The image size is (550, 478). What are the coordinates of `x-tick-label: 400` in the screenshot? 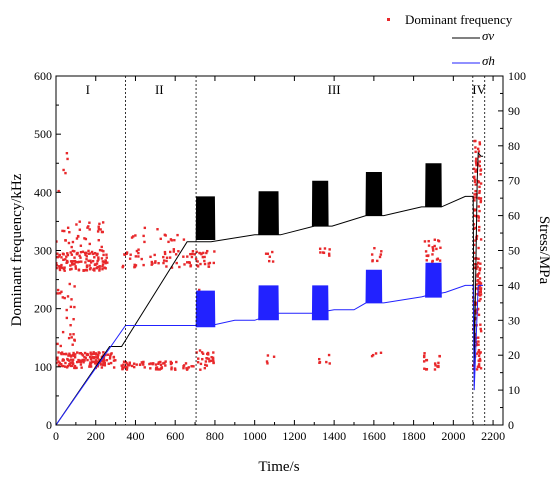 It's located at (135, 436).